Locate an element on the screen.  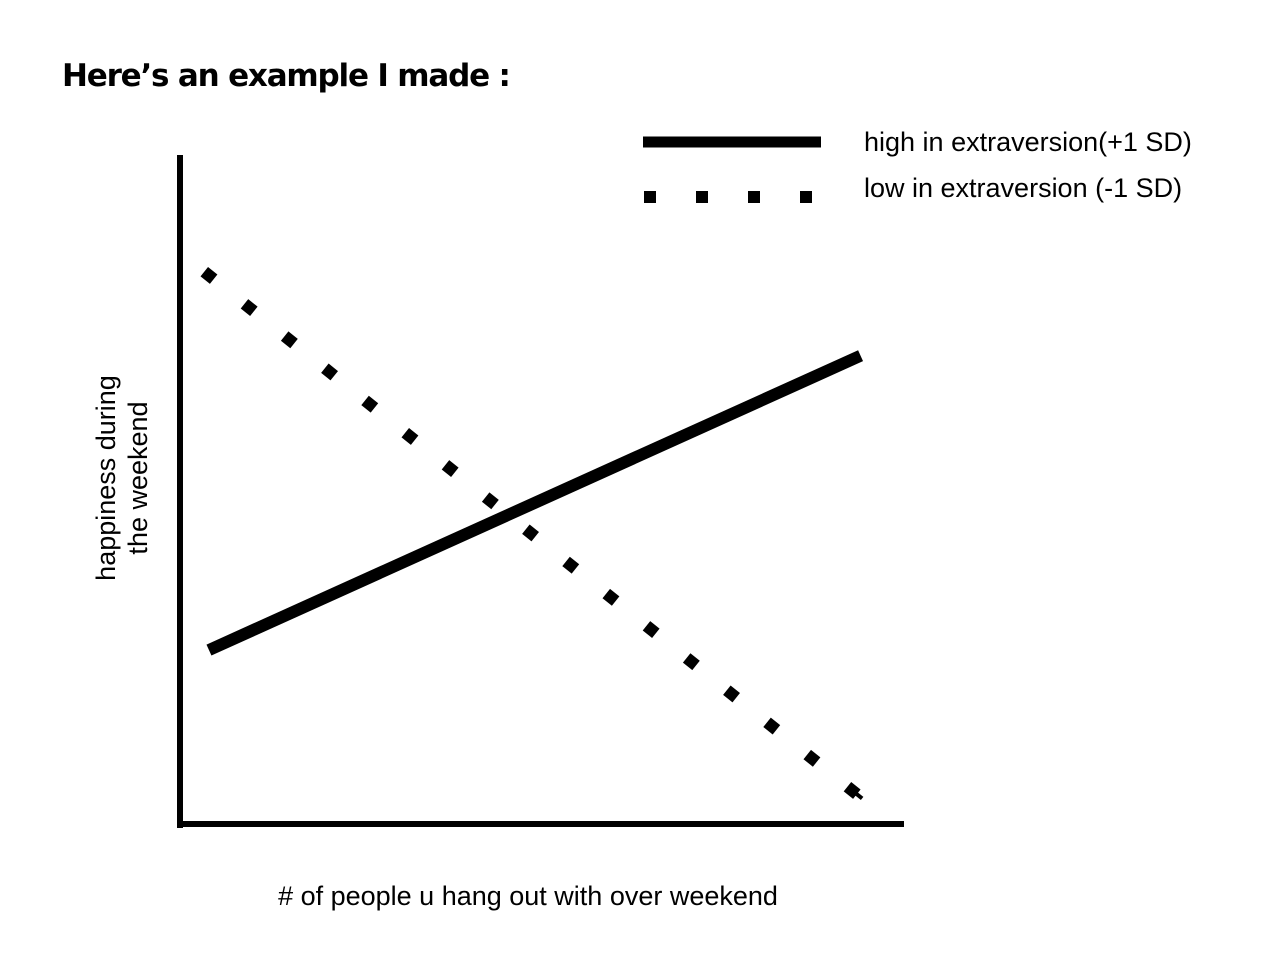
legend-label-high-extraversion: high in extraversion(+1 SD) is located at coordinates (1028, 142).